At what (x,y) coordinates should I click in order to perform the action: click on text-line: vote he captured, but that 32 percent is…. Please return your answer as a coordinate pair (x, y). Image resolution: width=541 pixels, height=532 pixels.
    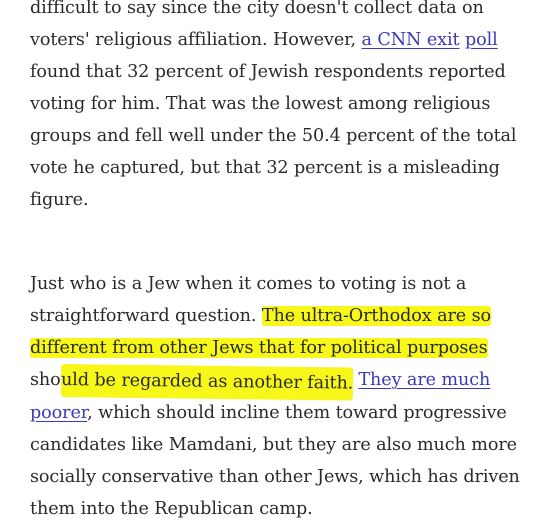
    Looking at the image, I should click on (265, 168).